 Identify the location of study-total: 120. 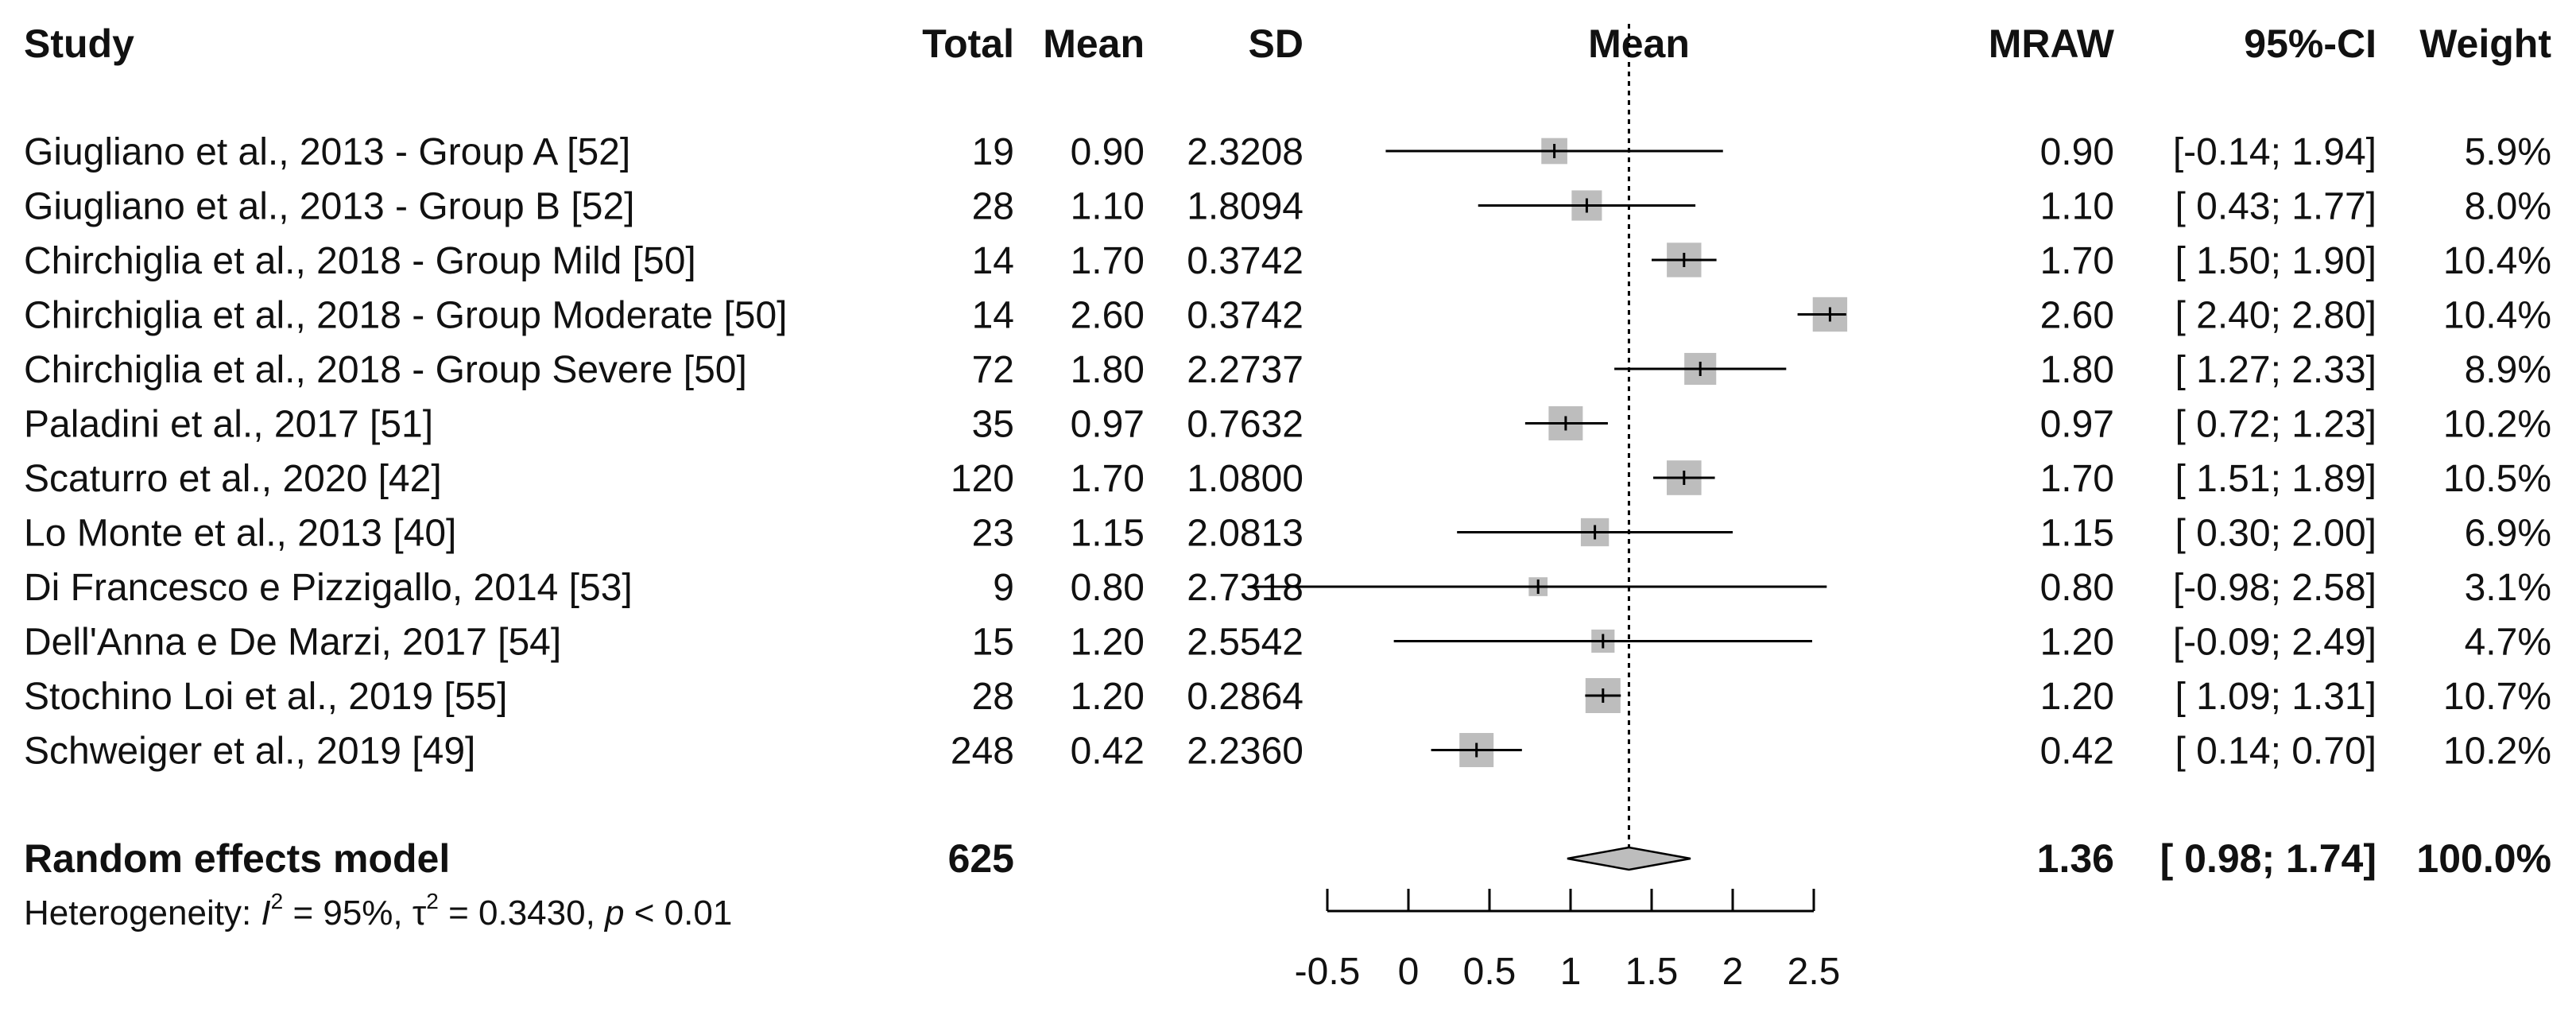
(982, 479).